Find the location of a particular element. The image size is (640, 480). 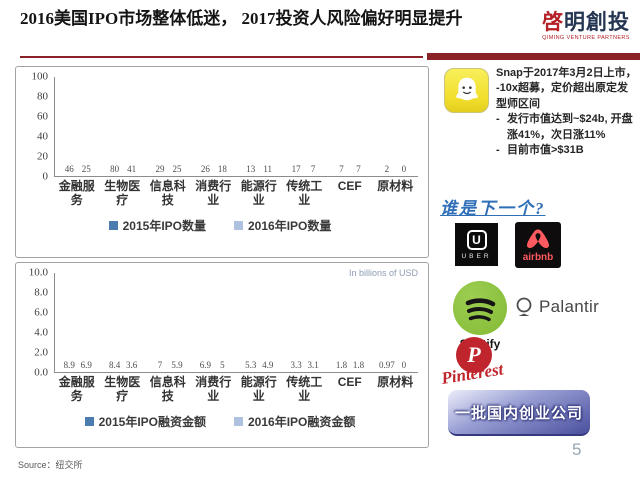

uber-logo: U UBER is located at coordinates (476, 244).